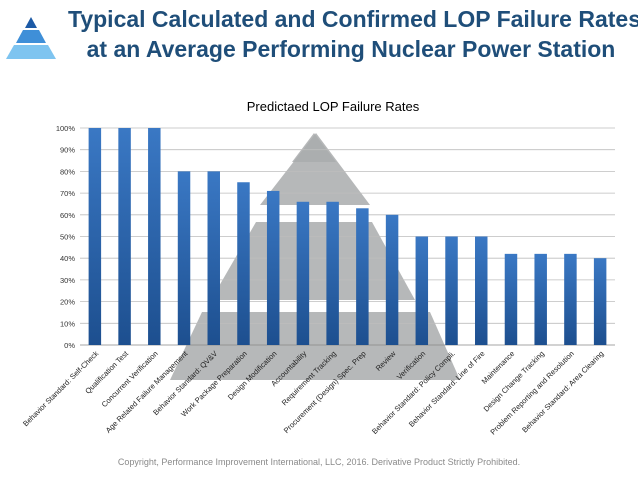  What do you see at coordinates (67, 215) in the screenshot?
I see `y-tick-label: 60%` at bounding box center [67, 215].